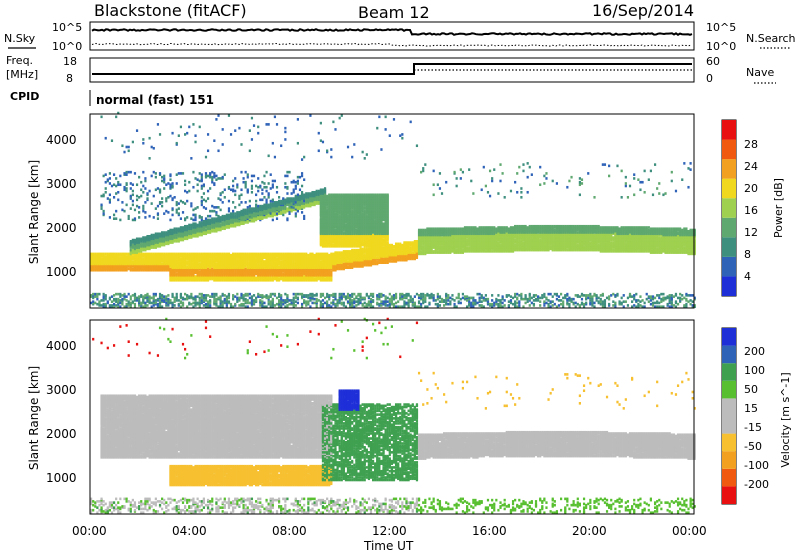 This screenshot has height=554, width=800. What do you see at coordinates (721, 27) in the screenshot?
I see `noise-right-tick-top: 10^5` at bounding box center [721, 27].